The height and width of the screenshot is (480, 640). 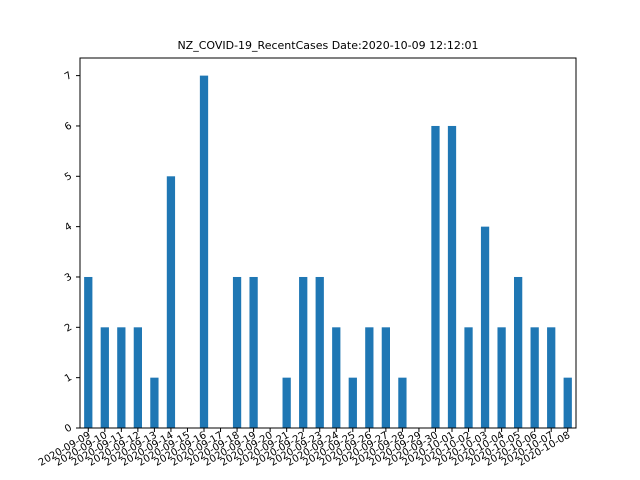 What do you see at coordinates (68, 76) in the screenshot?
I see `y-tick-label: 7` at bounding box center [68, 76].